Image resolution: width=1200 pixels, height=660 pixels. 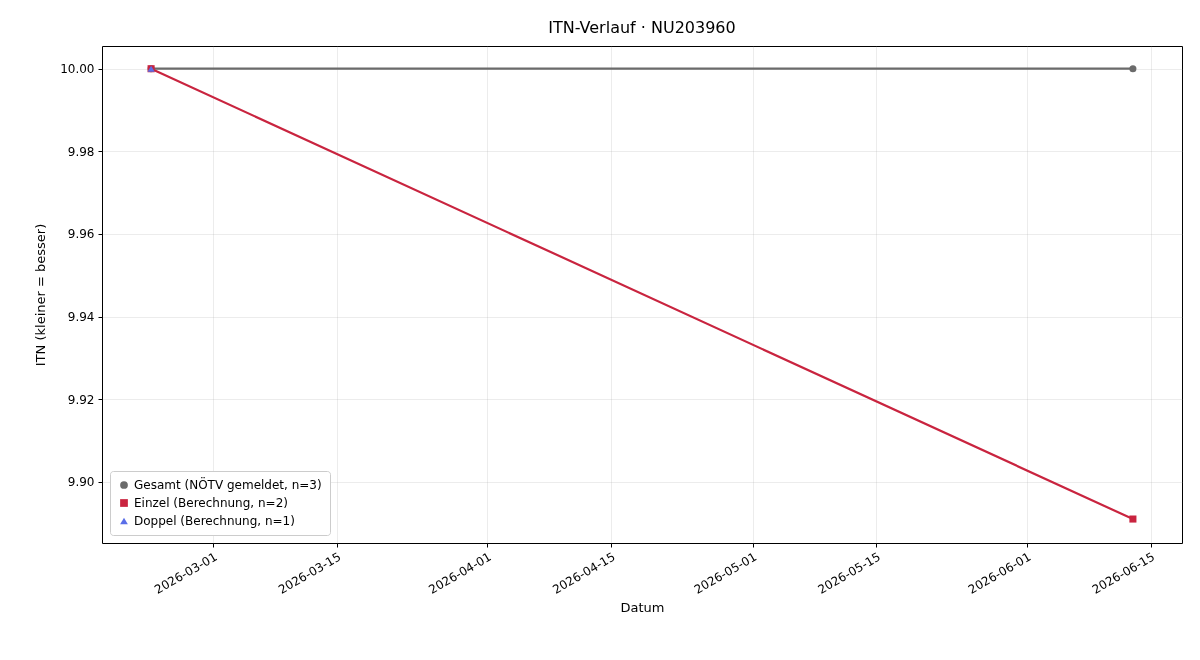 What do you see at coordinates (81, 399) in the screenshot?
I see `y-tick-label: 9.92` at bounding box center [81, 399].